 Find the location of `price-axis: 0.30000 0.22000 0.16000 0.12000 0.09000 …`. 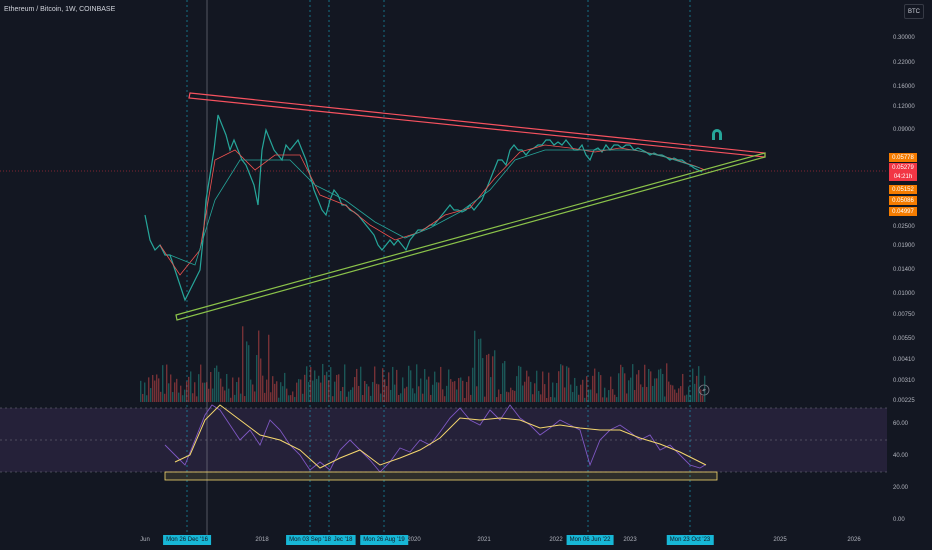

price-axis: 0.30000 0.22000 0.16000 0.12000 0.09000 … is located at coordinates (909, 275).